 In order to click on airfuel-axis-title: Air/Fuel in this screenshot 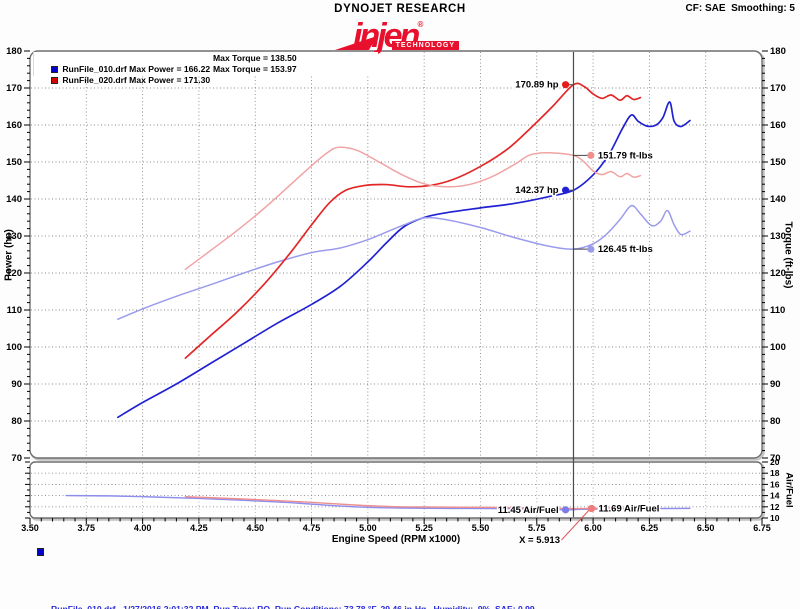, I will do `click(789, 490)`.